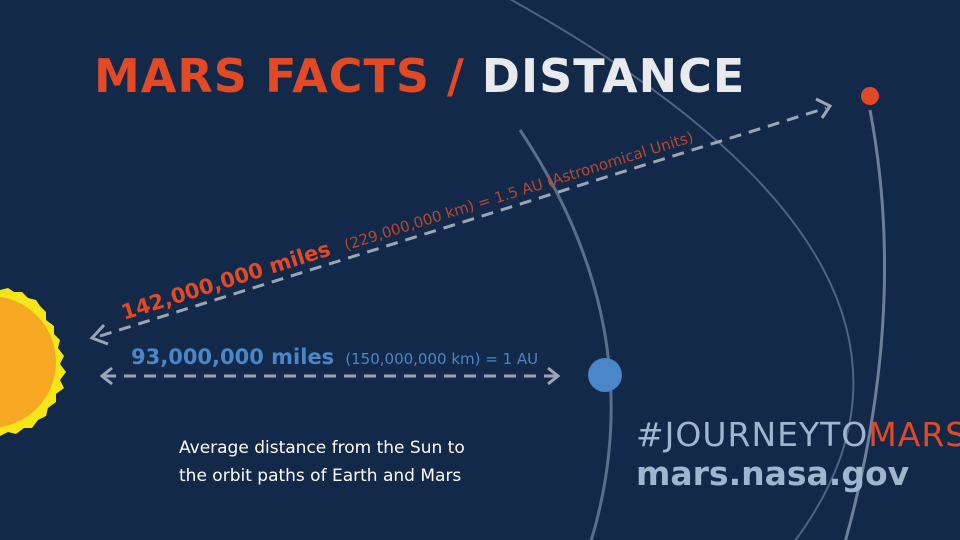 The height and width of the screenshot is (540, 960). I want to click on page-title: MARS FACTS / DISTANCE, so click(419, 76).